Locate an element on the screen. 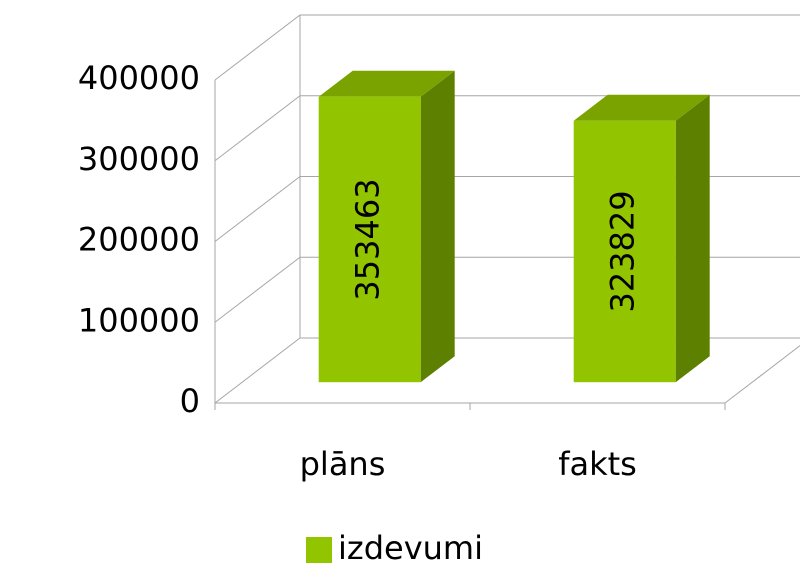 The image size is (800, 569). data-label: 323829 is located at coordinates (623, 251).